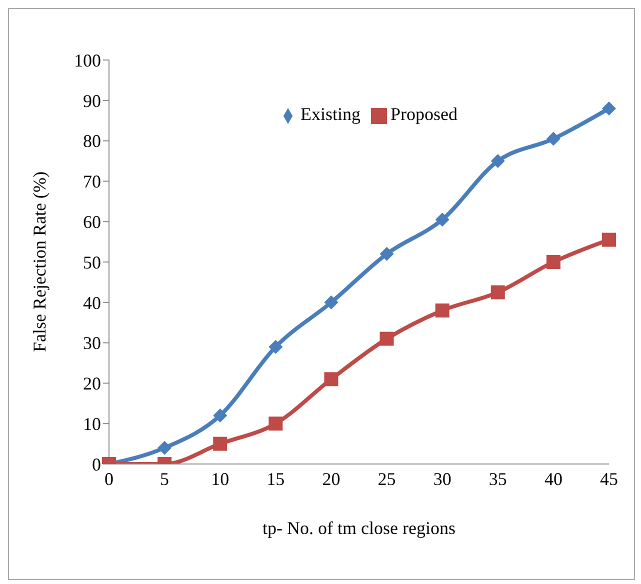  I want to click on y-tick-label: 10, so click(92, 424).